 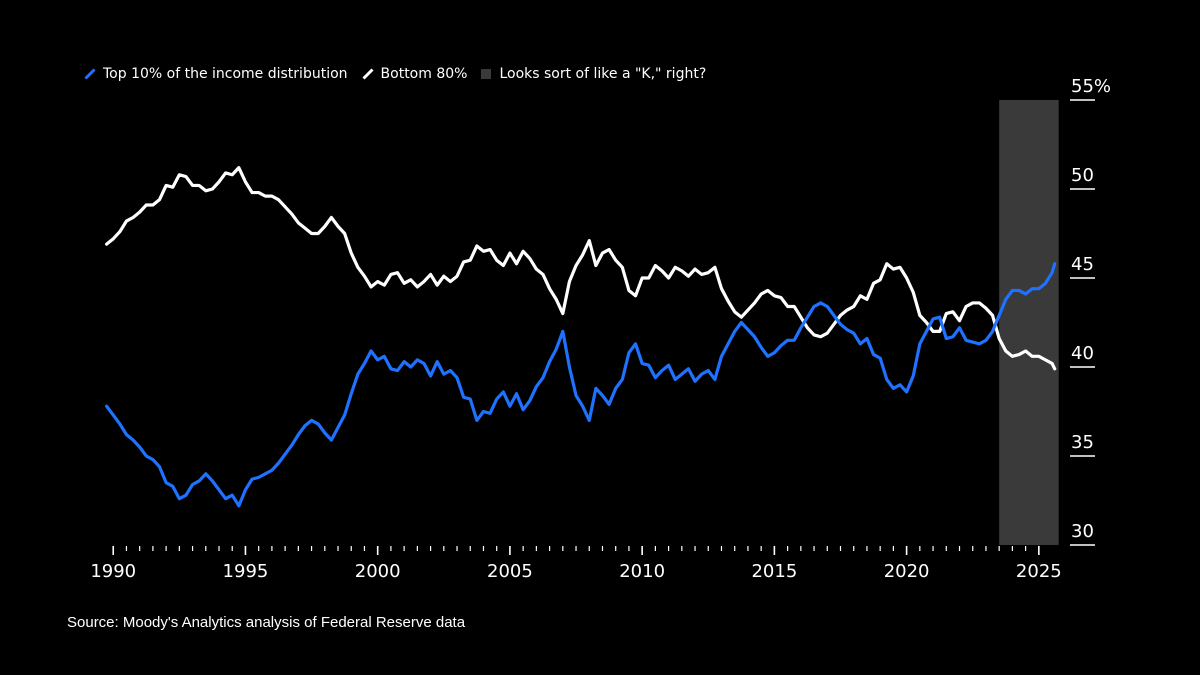 I want to click on x-tick-label-2025: 2025, so click(x=1039, y=571).